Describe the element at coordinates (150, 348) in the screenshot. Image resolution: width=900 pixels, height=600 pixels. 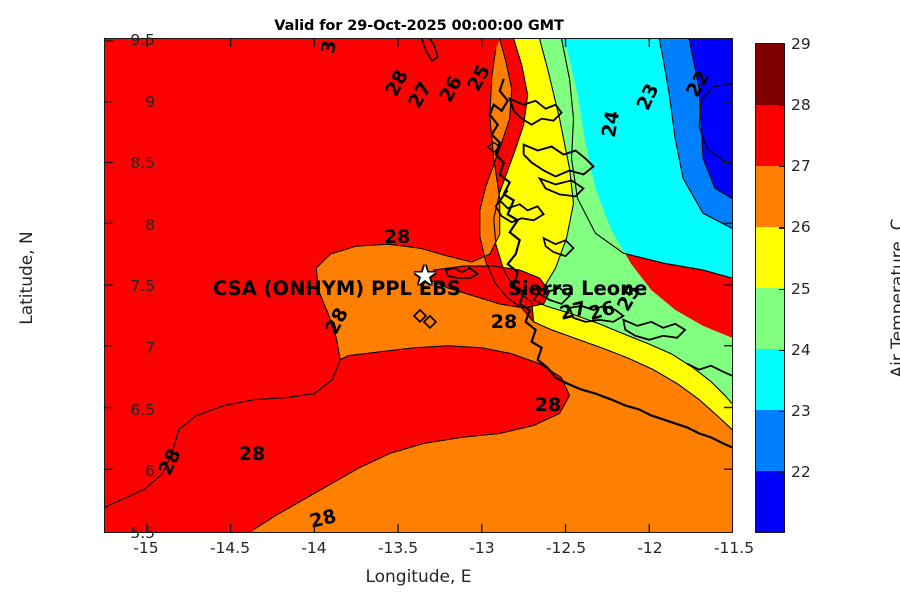
I see `yaxis-tick-7: 7` at that location.